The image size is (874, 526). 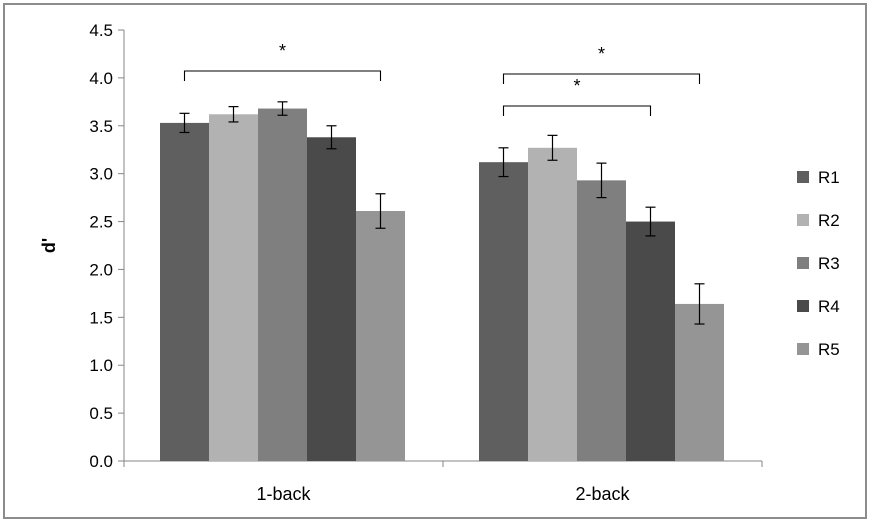 What do you see at coordinates (101, 174) in the screenshot?
I see `y-tick-label: 3.0` at bounding box center [101, 174].